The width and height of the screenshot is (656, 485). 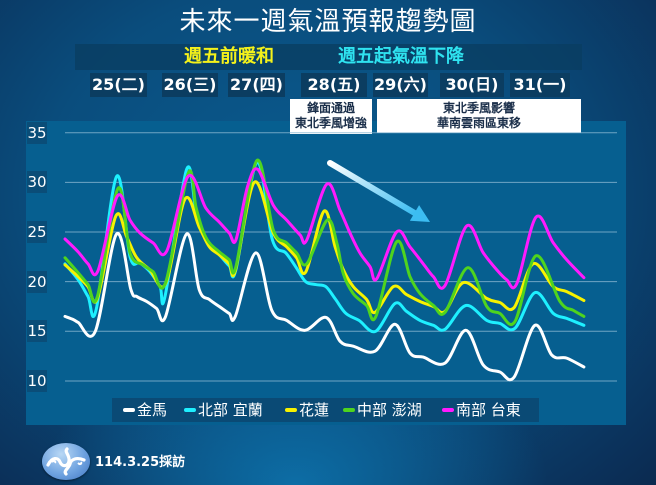 I want to click on day-label-29: 29(六), so click(x=400, y=85).